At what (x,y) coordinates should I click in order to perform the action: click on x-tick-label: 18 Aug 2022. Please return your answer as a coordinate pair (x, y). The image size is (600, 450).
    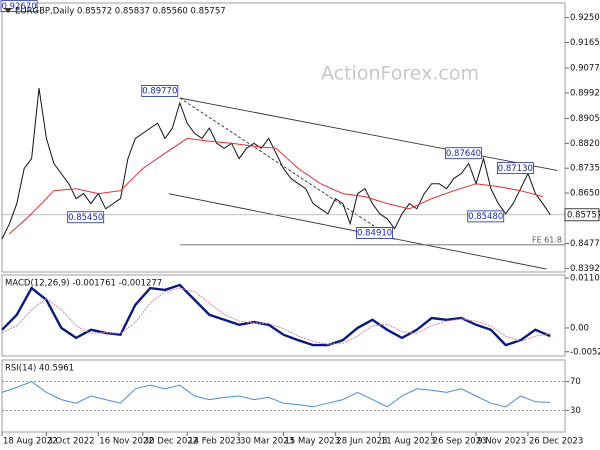
    Looking at the image, I should click on (30, 442).